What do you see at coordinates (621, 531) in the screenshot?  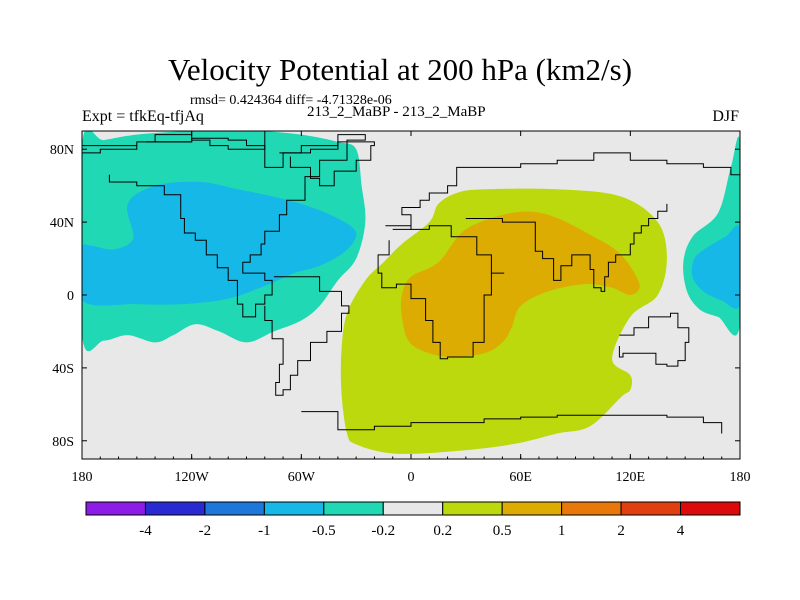 I see `colorbar-label: 2` at bounding box center [621, 531].